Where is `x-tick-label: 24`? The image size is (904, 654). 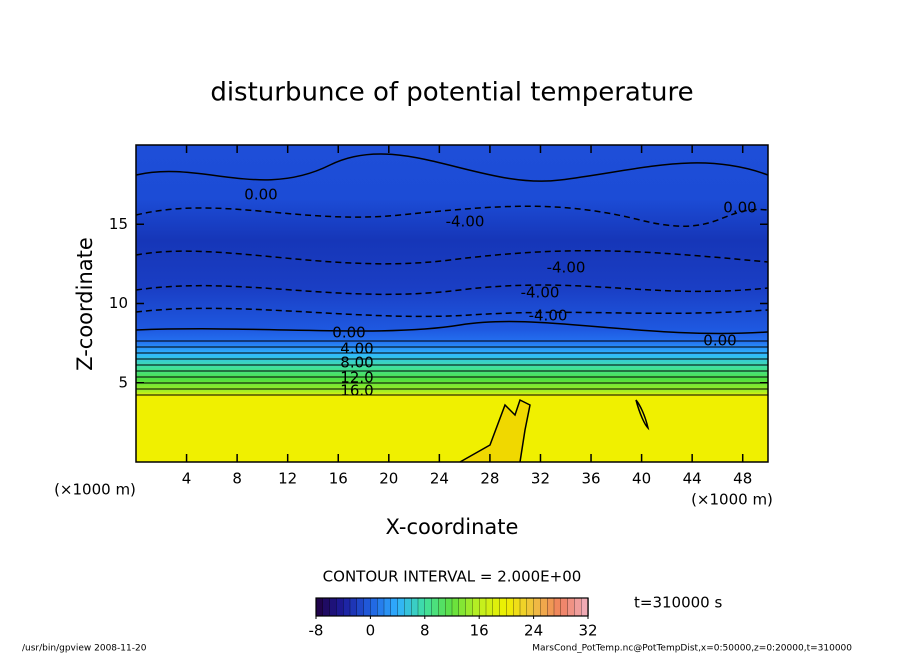
x-tick-label: 24 is located at coordinates (439, 479).